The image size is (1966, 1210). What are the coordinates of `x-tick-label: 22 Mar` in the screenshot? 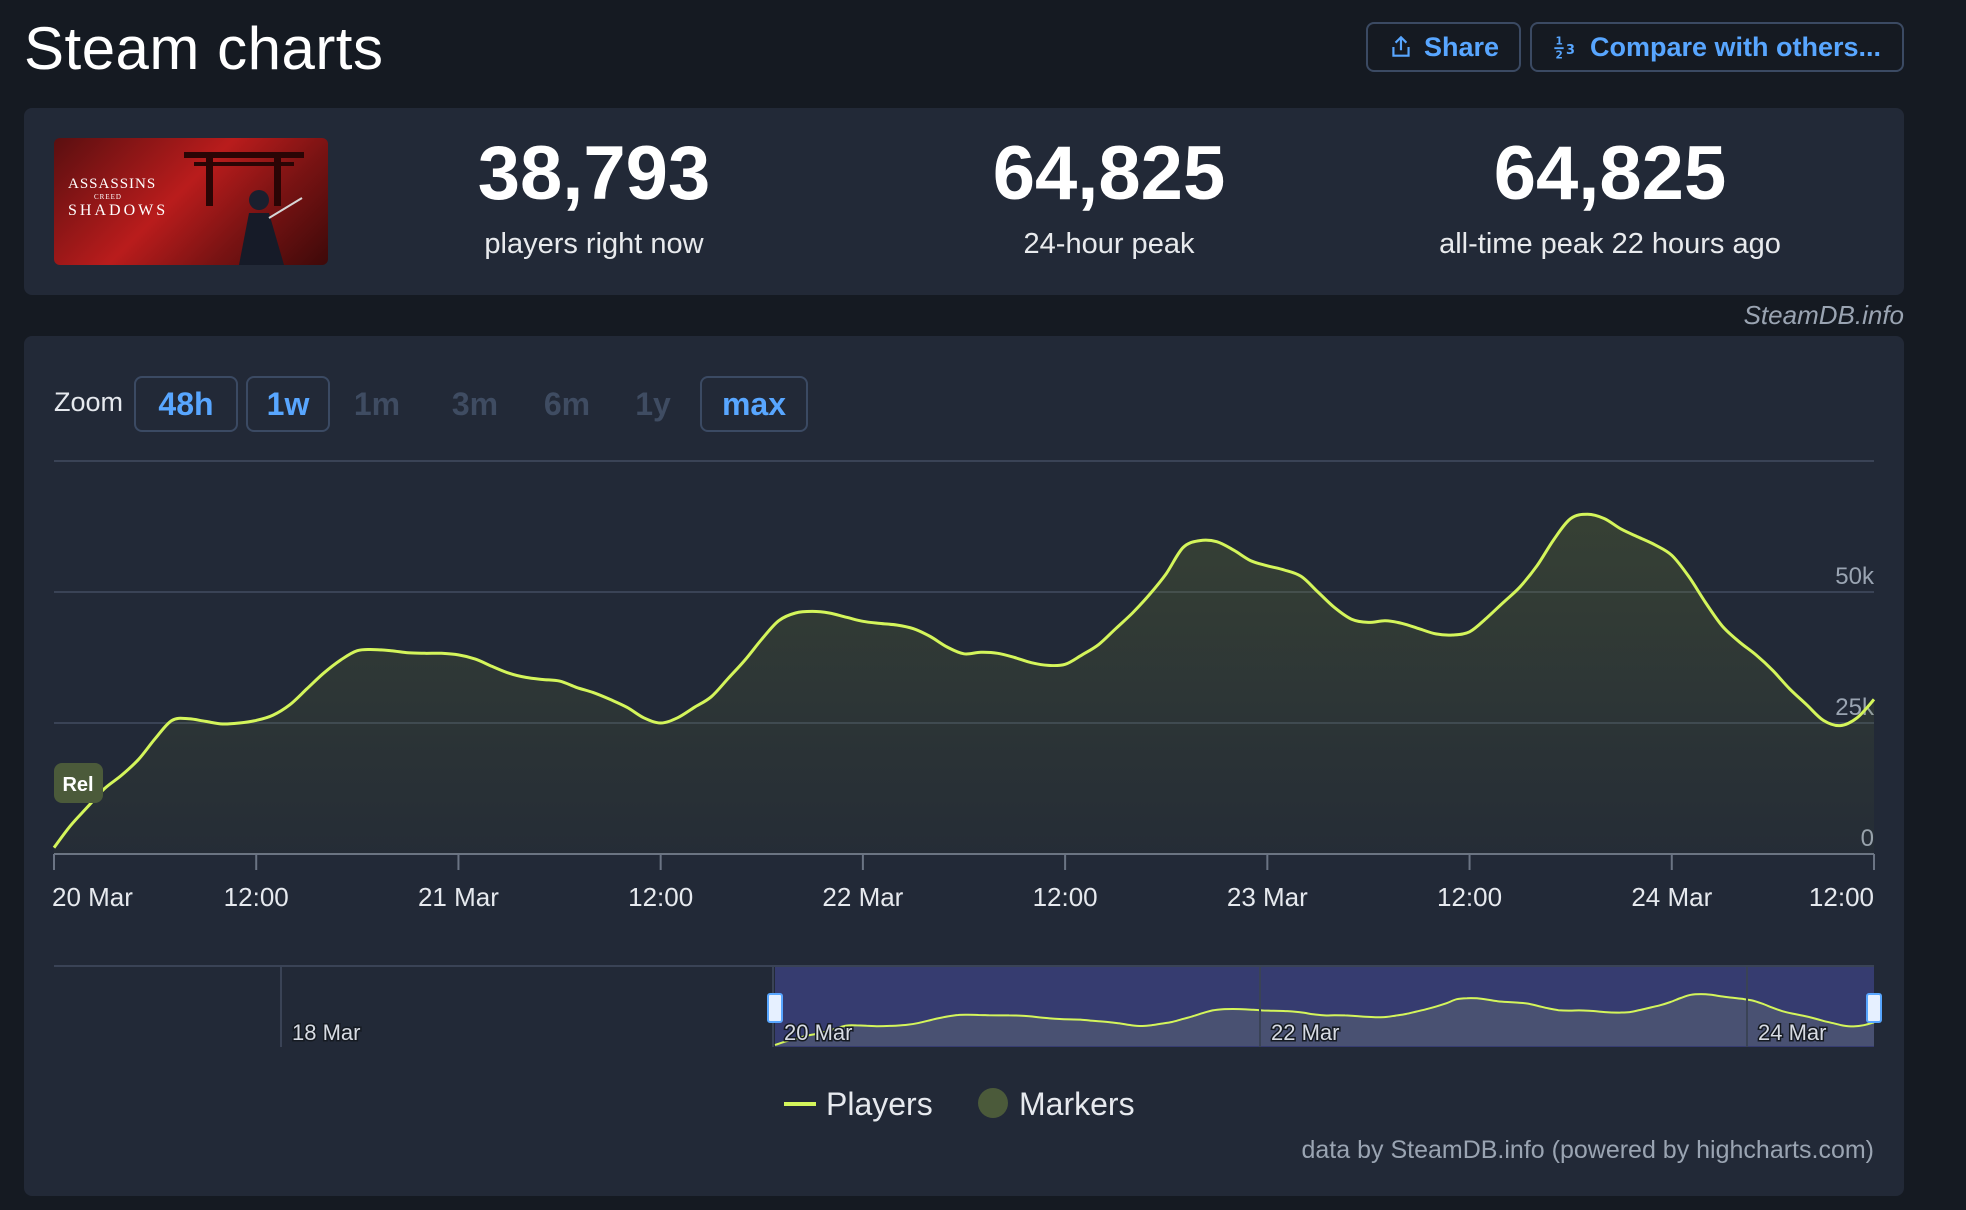 It's located at (862, 897).